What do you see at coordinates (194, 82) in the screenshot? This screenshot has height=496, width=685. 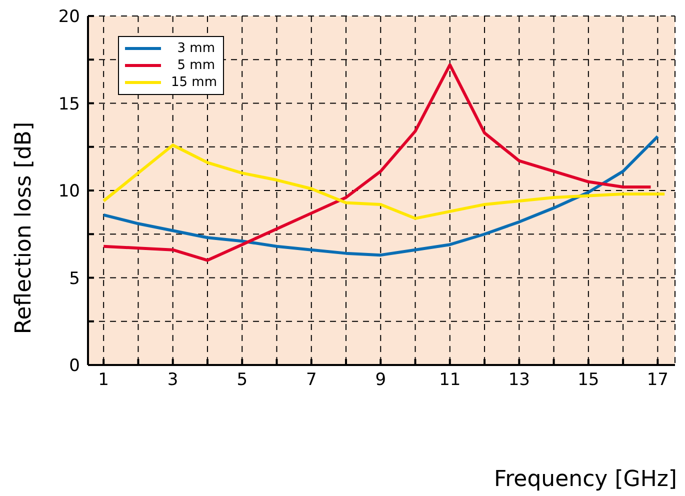 I see `legend-label: 15 mm` at bounding box center [194, 82].